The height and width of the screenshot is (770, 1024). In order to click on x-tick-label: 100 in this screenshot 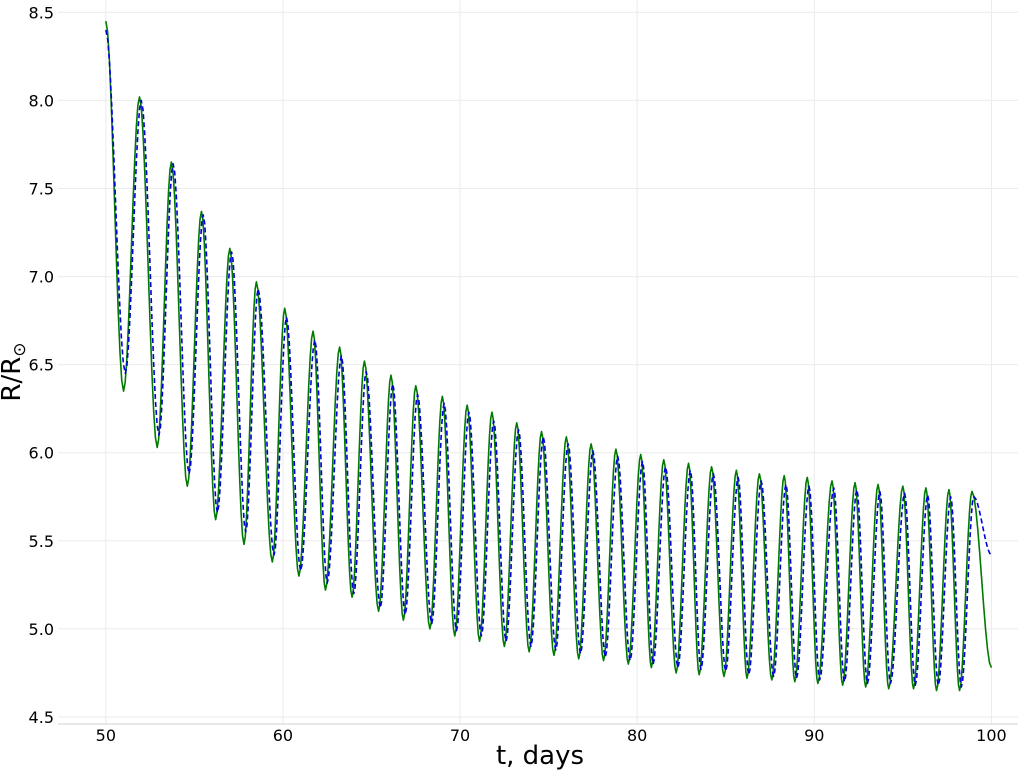, I will do `click(991, 735)`.